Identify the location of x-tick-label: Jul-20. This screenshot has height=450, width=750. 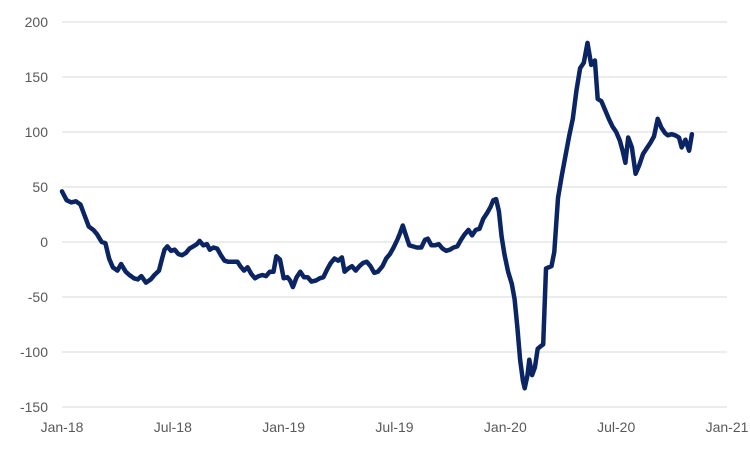
(616, 427).